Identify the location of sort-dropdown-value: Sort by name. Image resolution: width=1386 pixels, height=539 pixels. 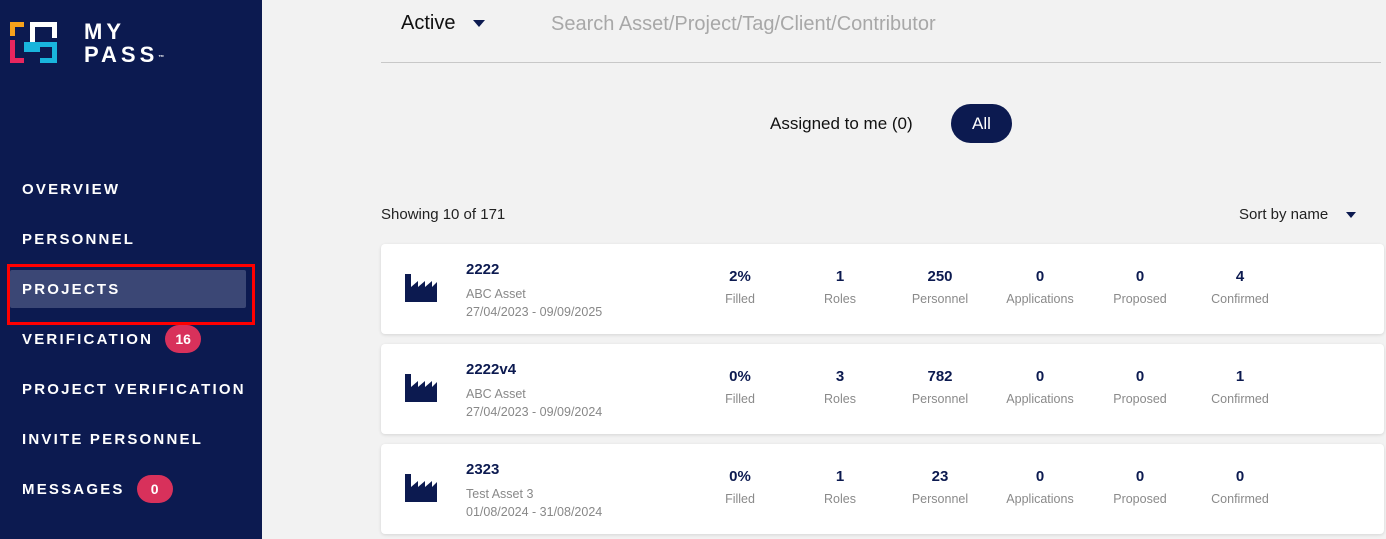
(1284, 214).